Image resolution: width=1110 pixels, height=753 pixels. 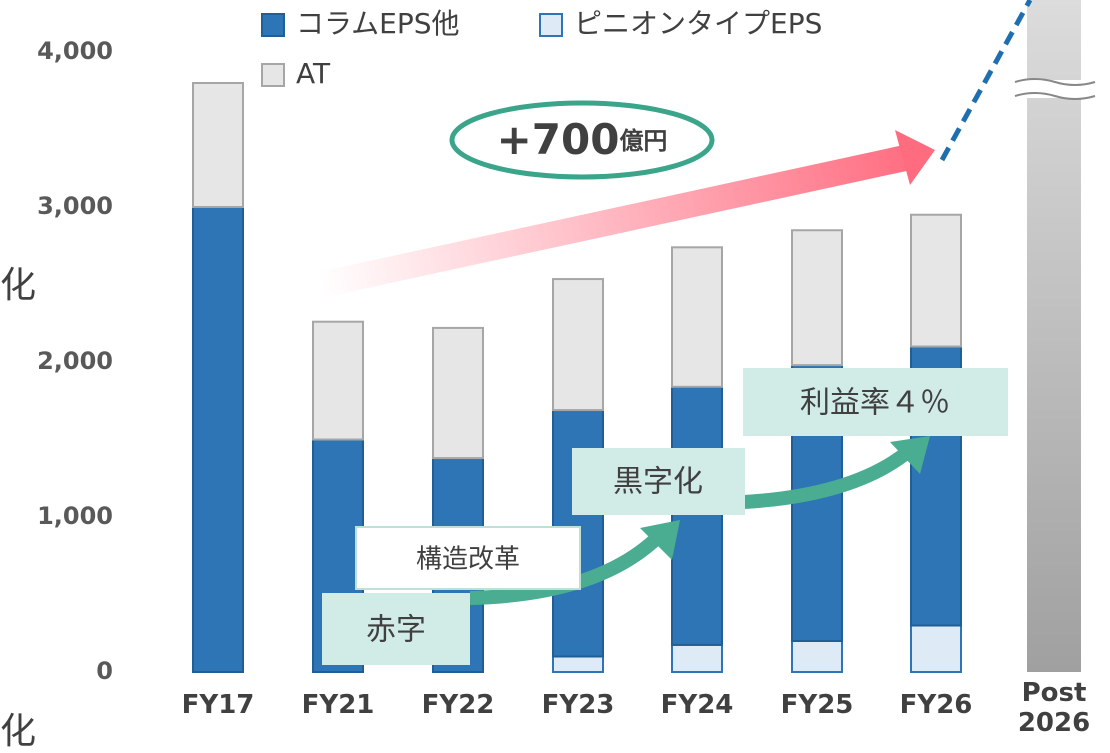 I want to click on legend-label: コラムEPS他, so click(x=378, y=23).